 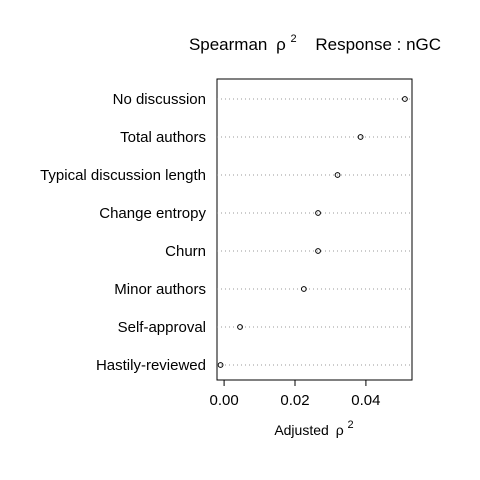 I want to click on title-right: Response : nGC, so click(x=378, y=44).